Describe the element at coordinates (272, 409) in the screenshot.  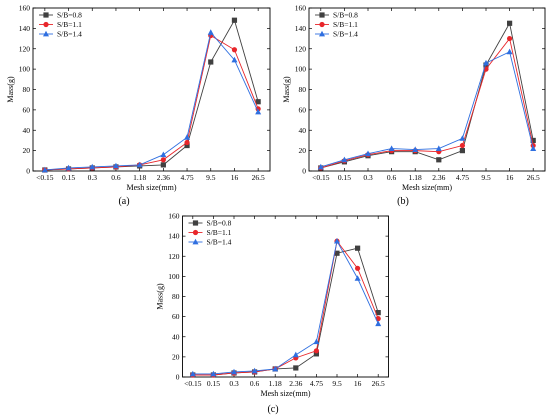
I see `panel-label: (c)` at that location.